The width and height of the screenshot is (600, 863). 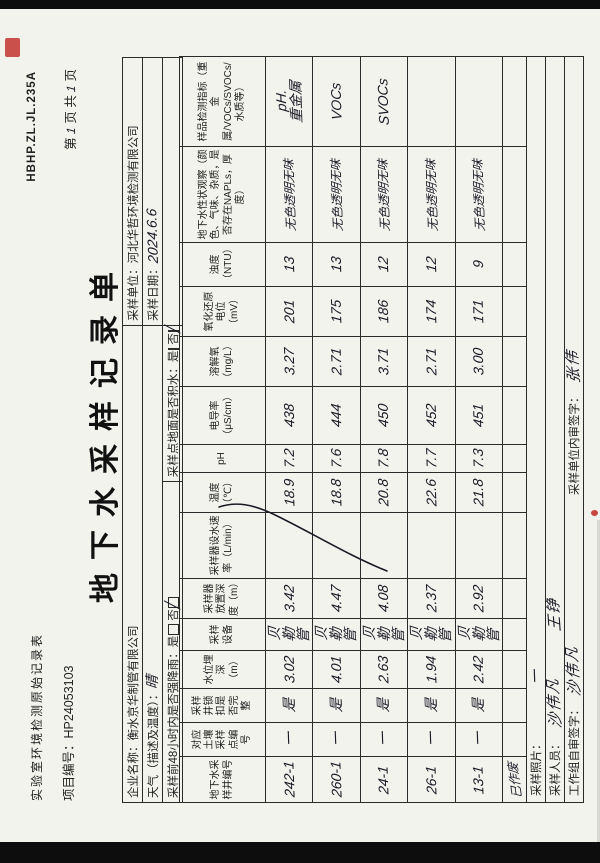 What do you see at coordinates (383, 311) in the screenshot?
I see `handwritten-value: 186` at bounding box center [383, 311].